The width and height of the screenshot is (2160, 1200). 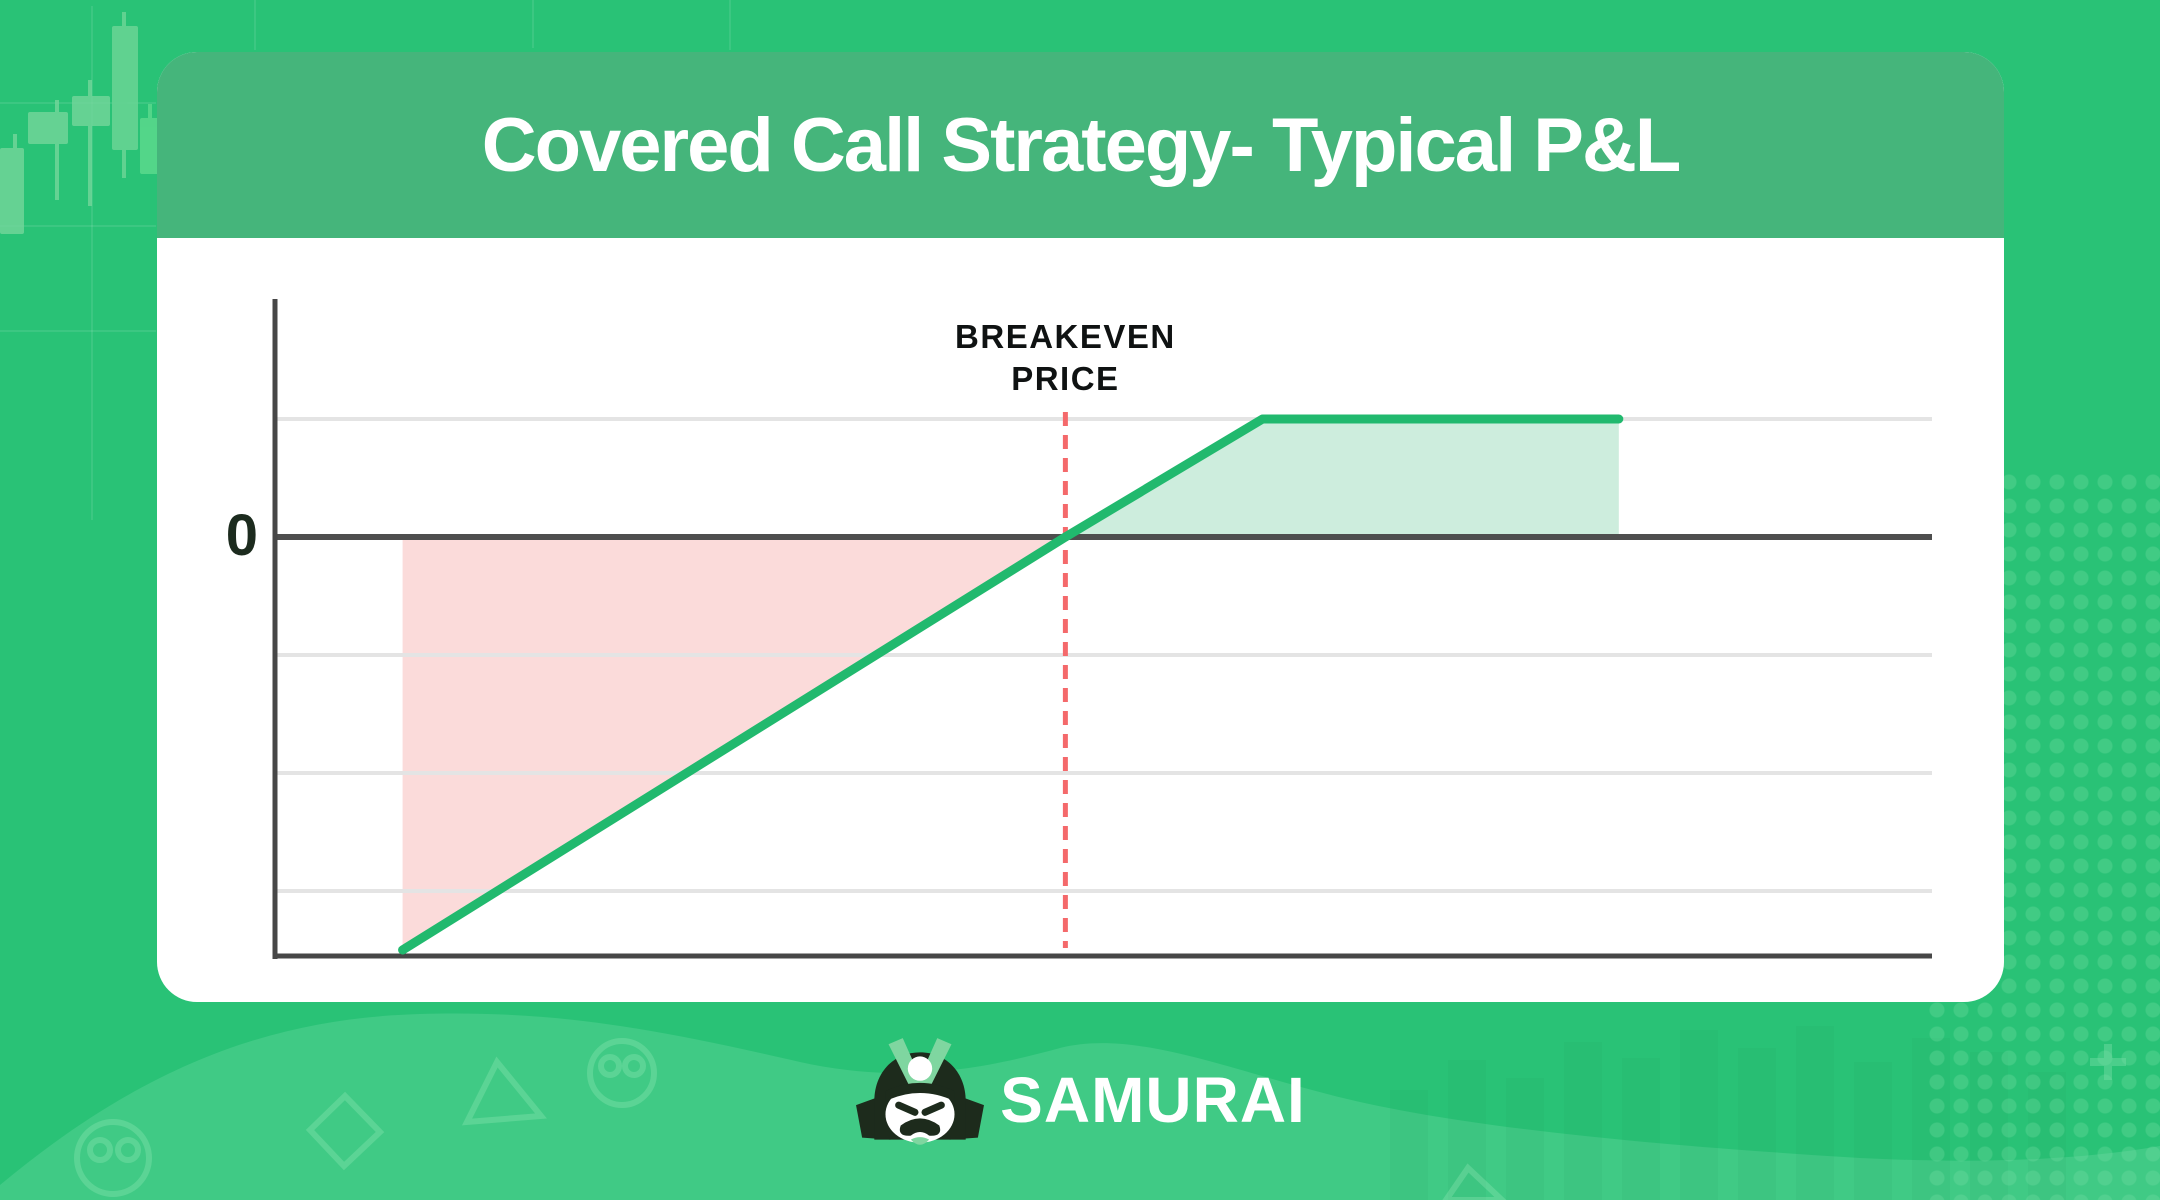 I want to click on bar-pattern-decoration, so click(x=1728, y=1113).